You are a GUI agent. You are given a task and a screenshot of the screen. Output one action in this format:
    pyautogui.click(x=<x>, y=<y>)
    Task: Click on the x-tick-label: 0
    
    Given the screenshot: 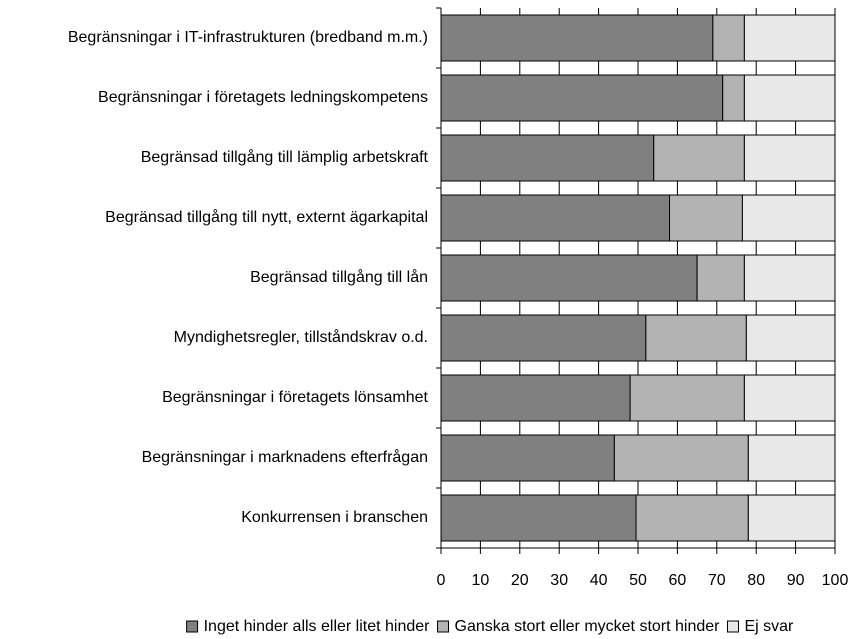 What is the action you would take?
    pyautogui.click(x=441, y=580)
    